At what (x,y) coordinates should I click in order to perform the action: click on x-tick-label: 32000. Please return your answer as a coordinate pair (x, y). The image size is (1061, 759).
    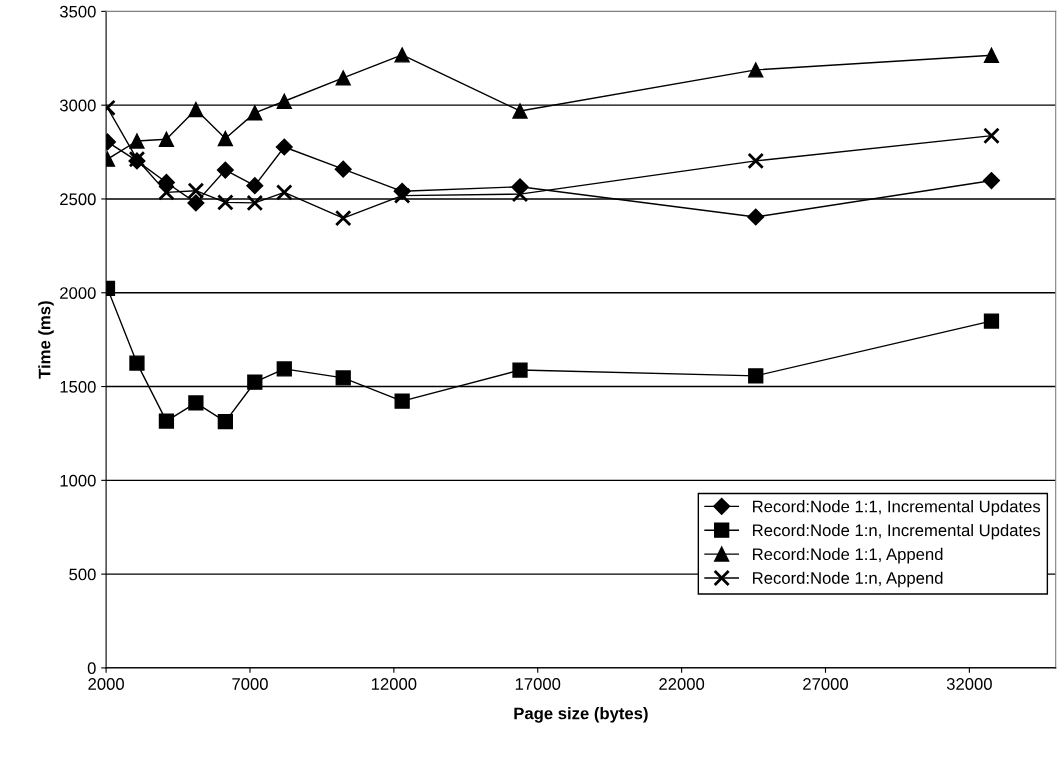
    Looking at the image, I should click on (969, 684).